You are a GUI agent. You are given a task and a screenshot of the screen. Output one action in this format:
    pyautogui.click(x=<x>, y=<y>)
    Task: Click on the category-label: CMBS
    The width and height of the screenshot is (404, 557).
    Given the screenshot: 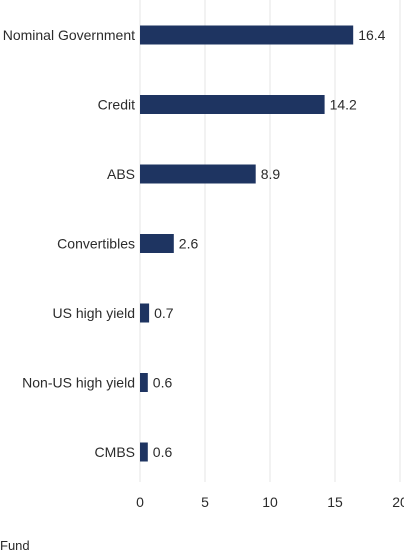 What is the action you would take?
    pyautogui.click(x=115, y=452)
    